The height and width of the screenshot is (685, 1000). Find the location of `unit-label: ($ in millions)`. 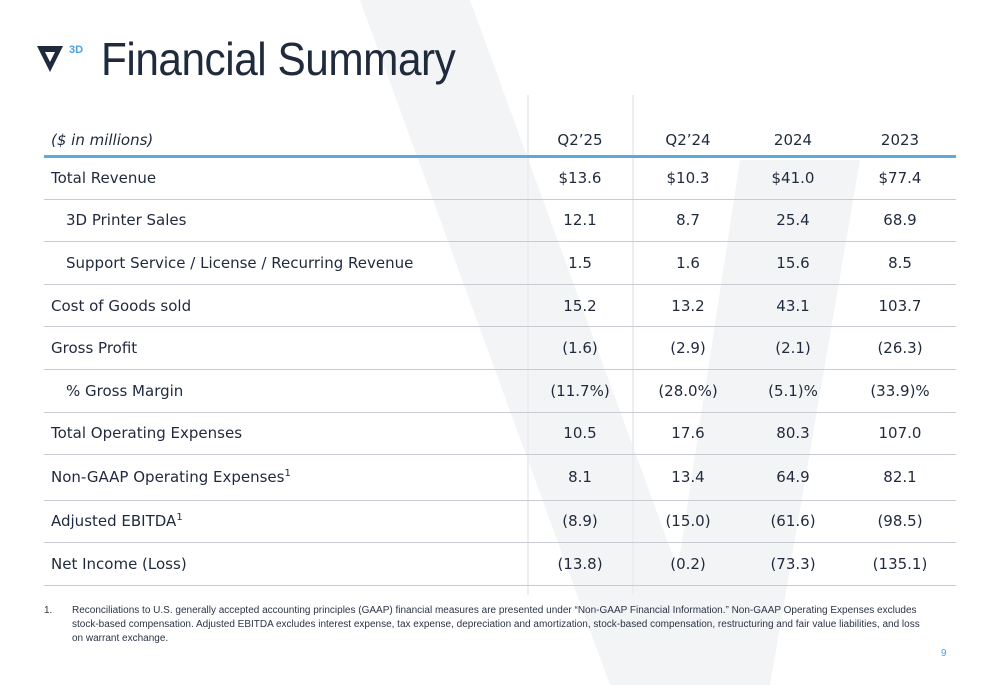

unit-label: ($ in millions) is located at coordinates (102, 140).